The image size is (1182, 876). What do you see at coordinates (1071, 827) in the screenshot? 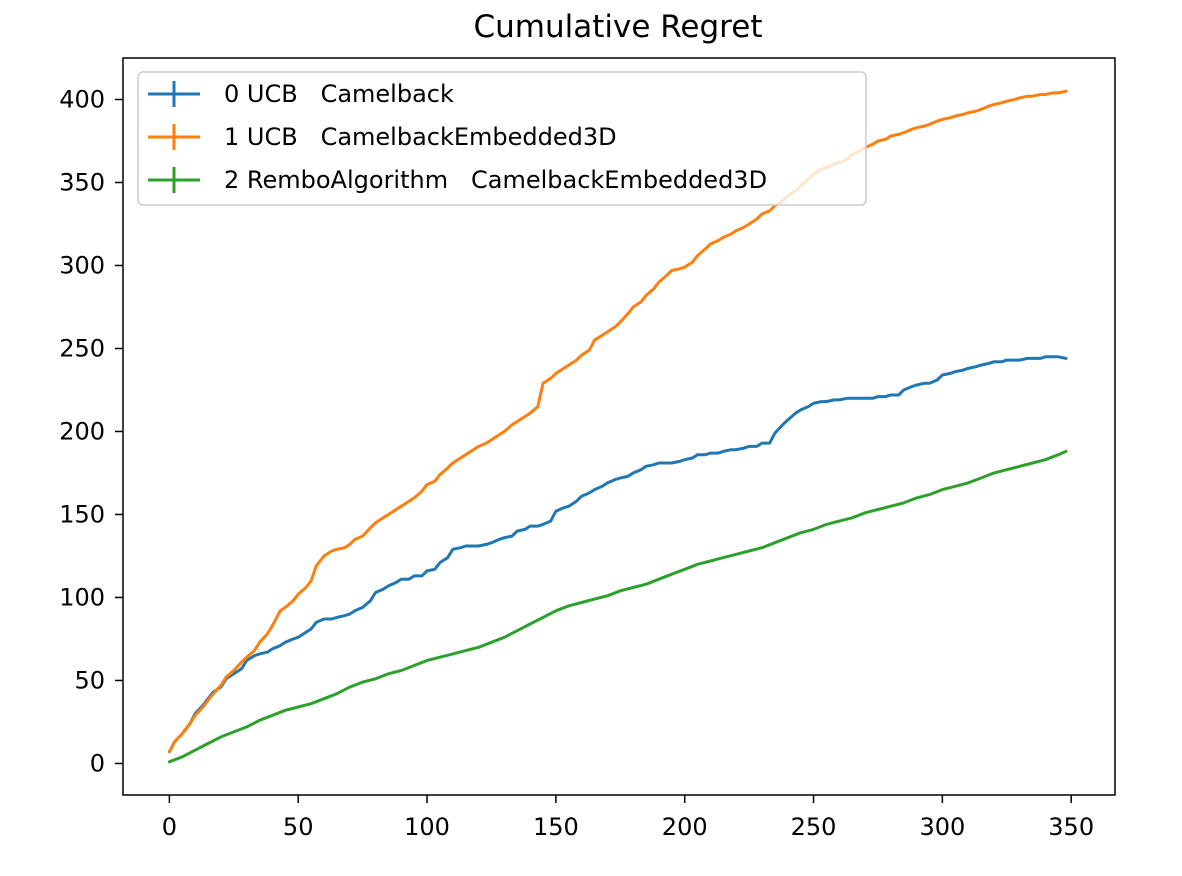
I see `x-tick-label: 350` at bounding box center [1071, 827].